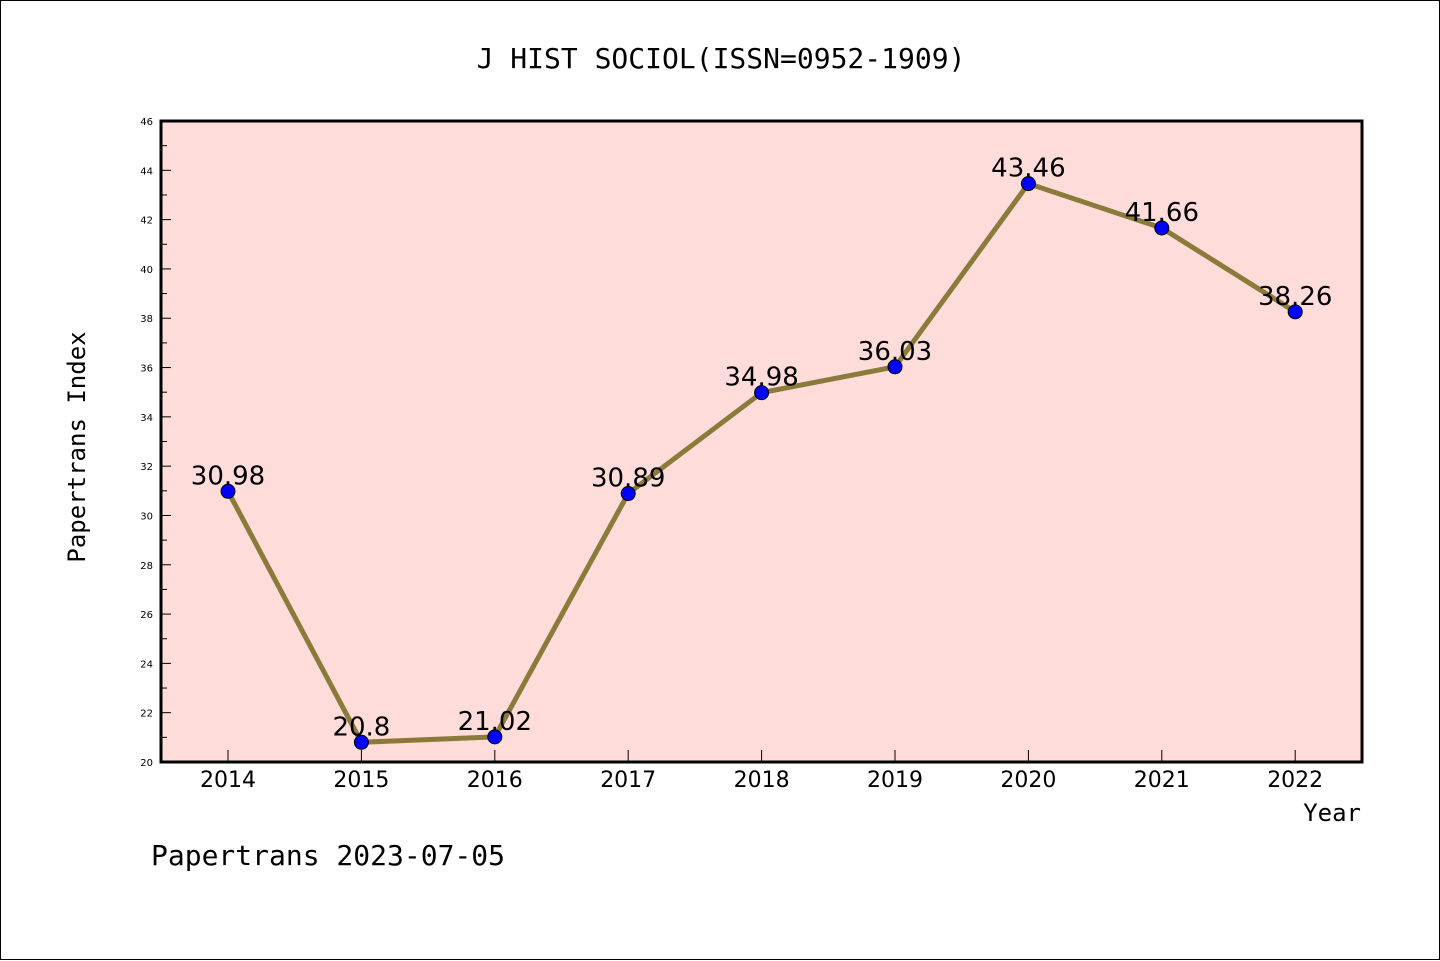 Image resolution: width=1440 pixels, height=961 pixels. Describe the element at coordinates (1162, 213) in the screenshot. I see `data-point-label: 41.66` at that location.